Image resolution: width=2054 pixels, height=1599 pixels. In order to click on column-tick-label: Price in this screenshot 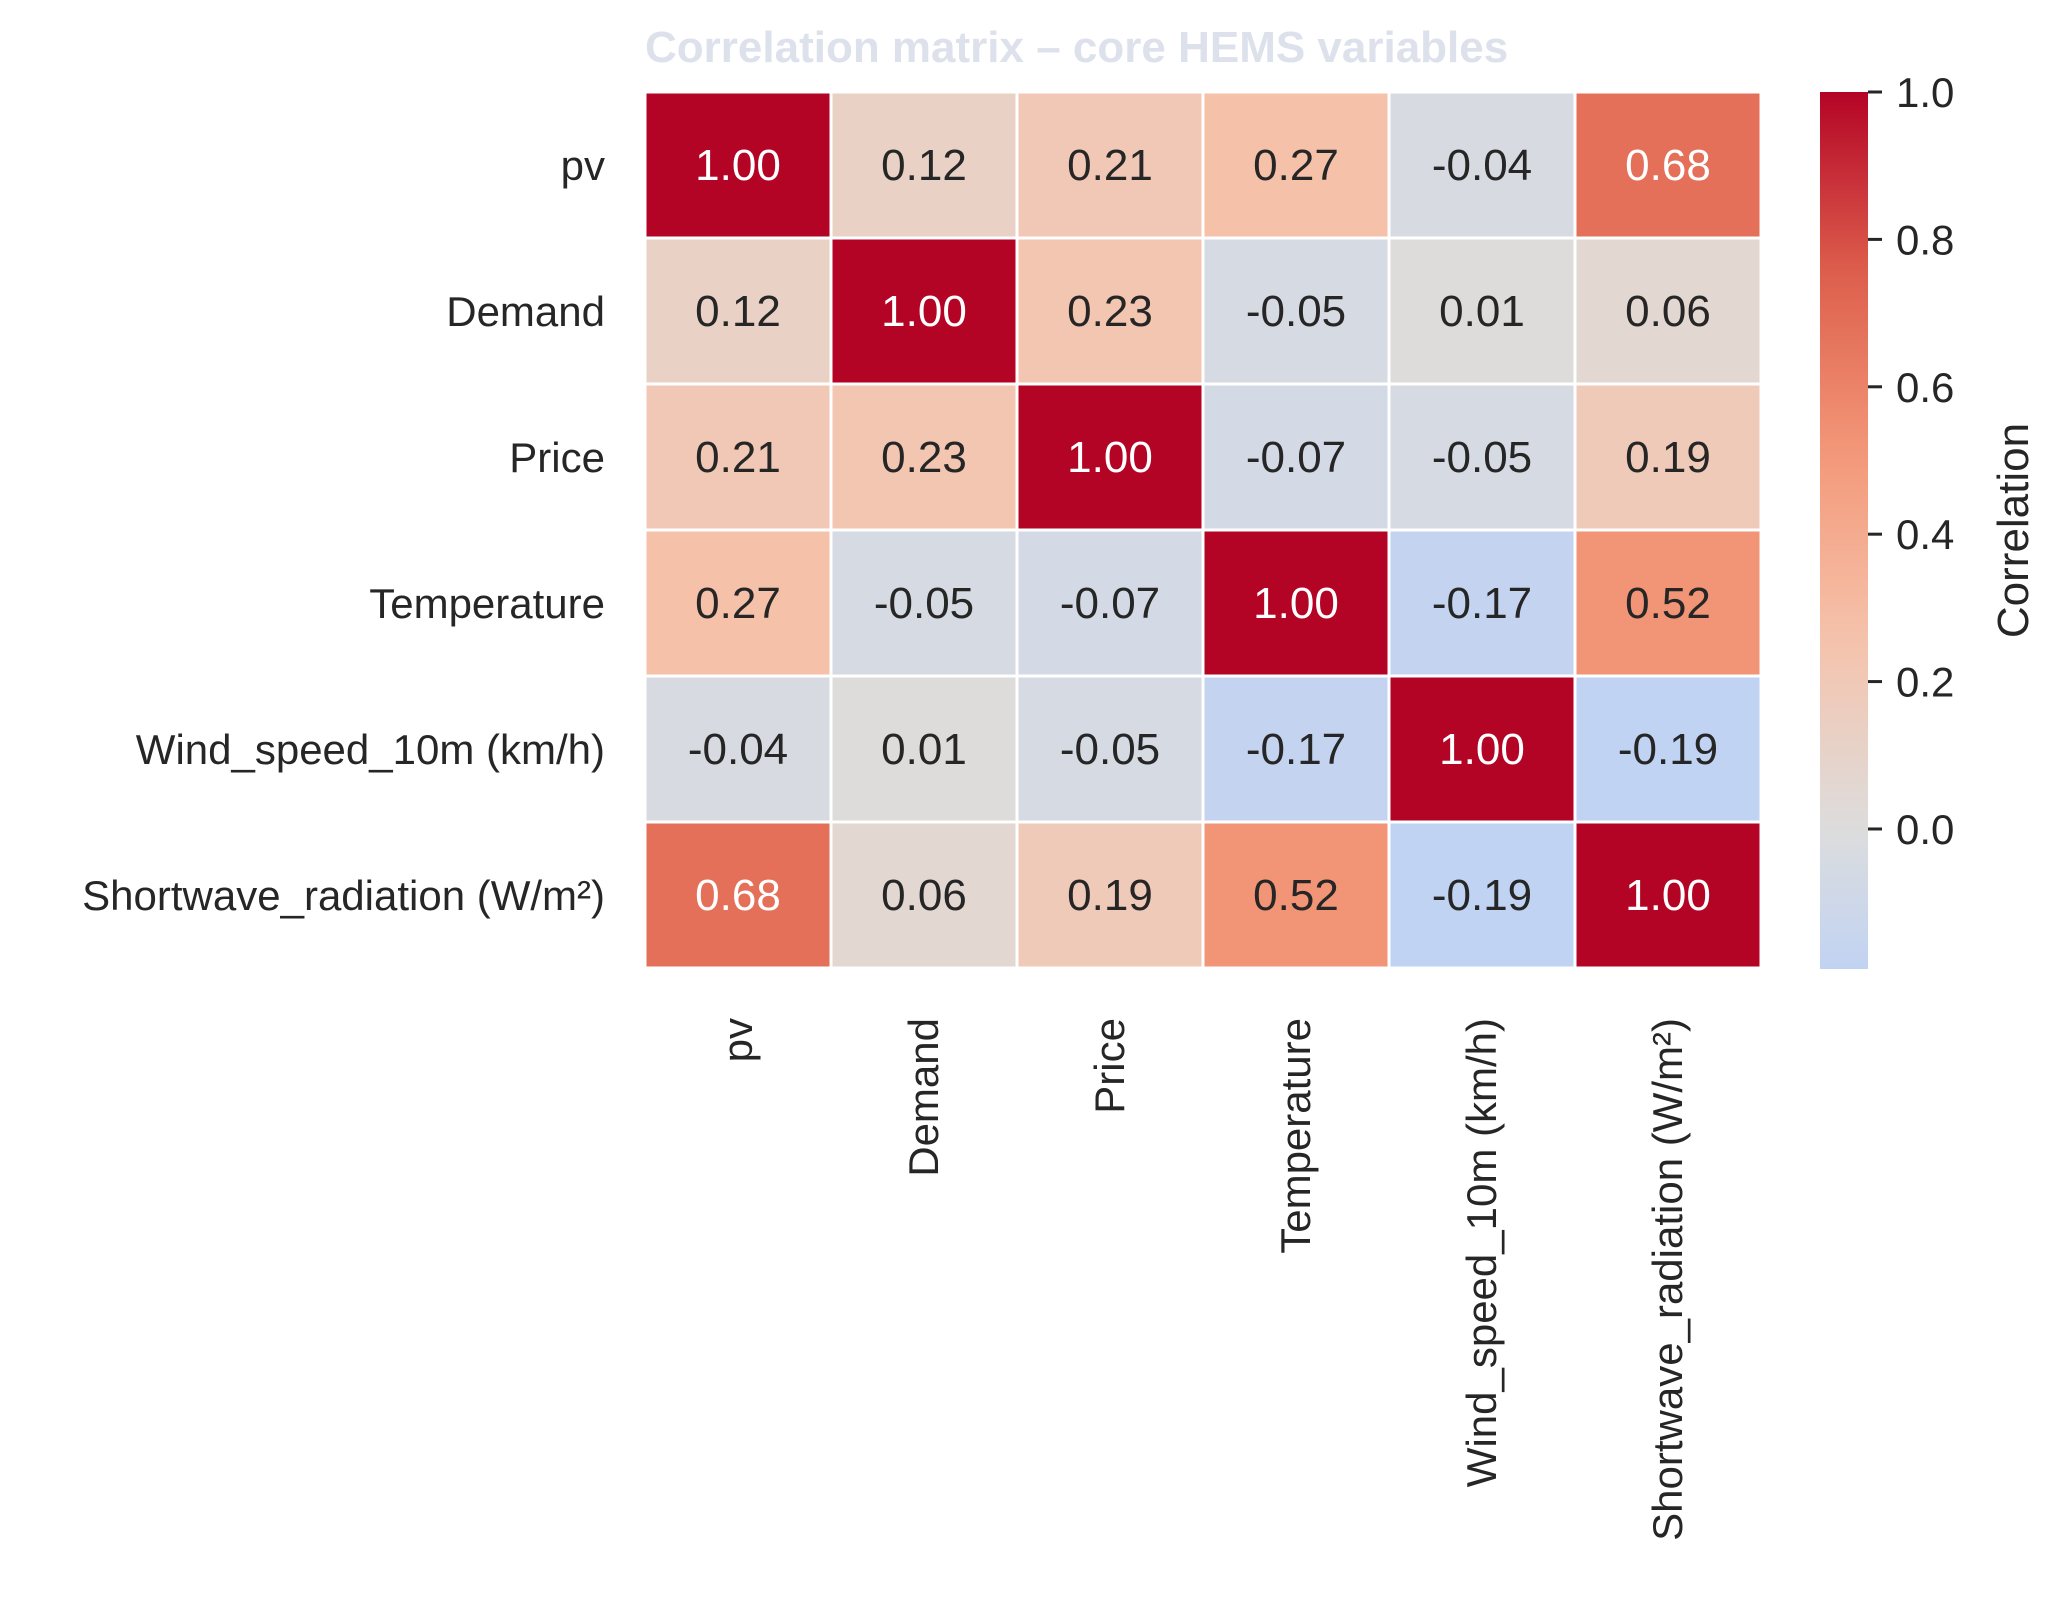, I will do `click(1109, 1066)`.